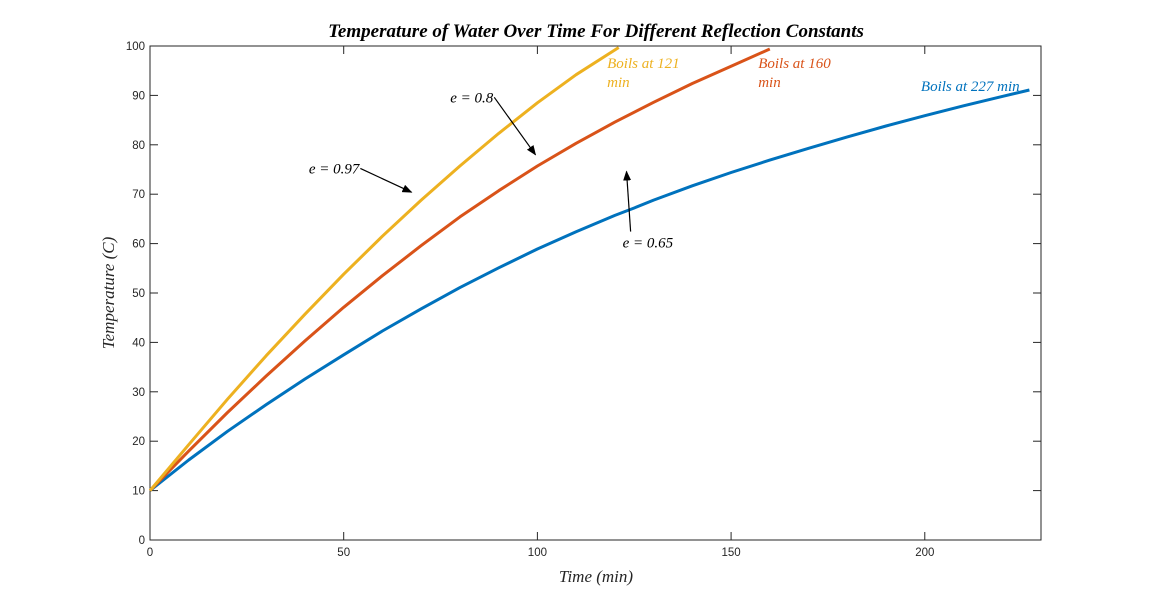  Describe the element at coordinates (138, 146) in the screenshot. I see `y-tick-label: 80` at that location.